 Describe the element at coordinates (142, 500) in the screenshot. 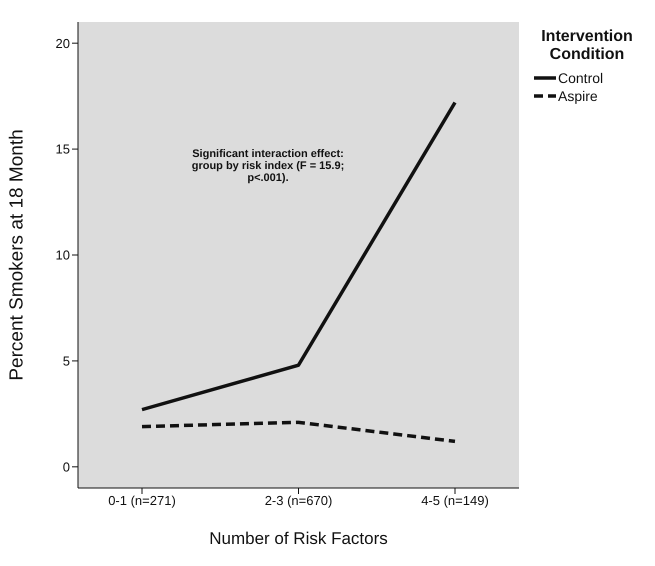

I see `x-tick-label: 0-1 (n=271)` at that location.